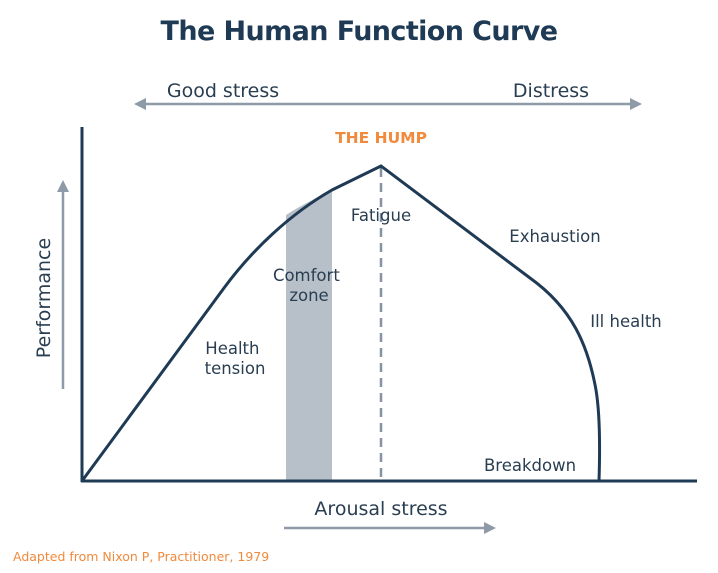 The image size is (718, 573). Describe the element at coordinates (381, 138) in the screenshot. I see `hump-label: THE HUMP` at that location.